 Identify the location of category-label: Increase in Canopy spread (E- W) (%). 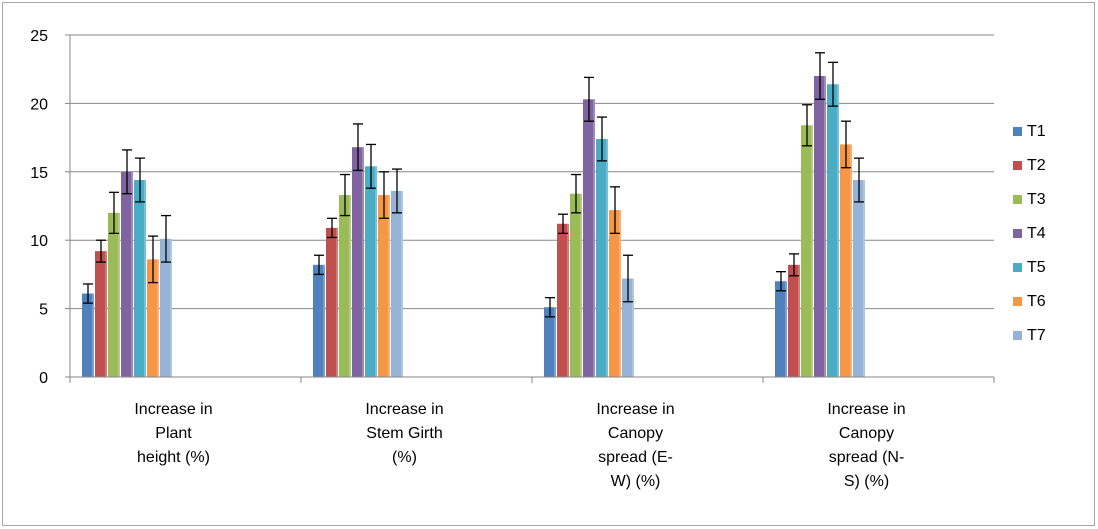
(635, 445).